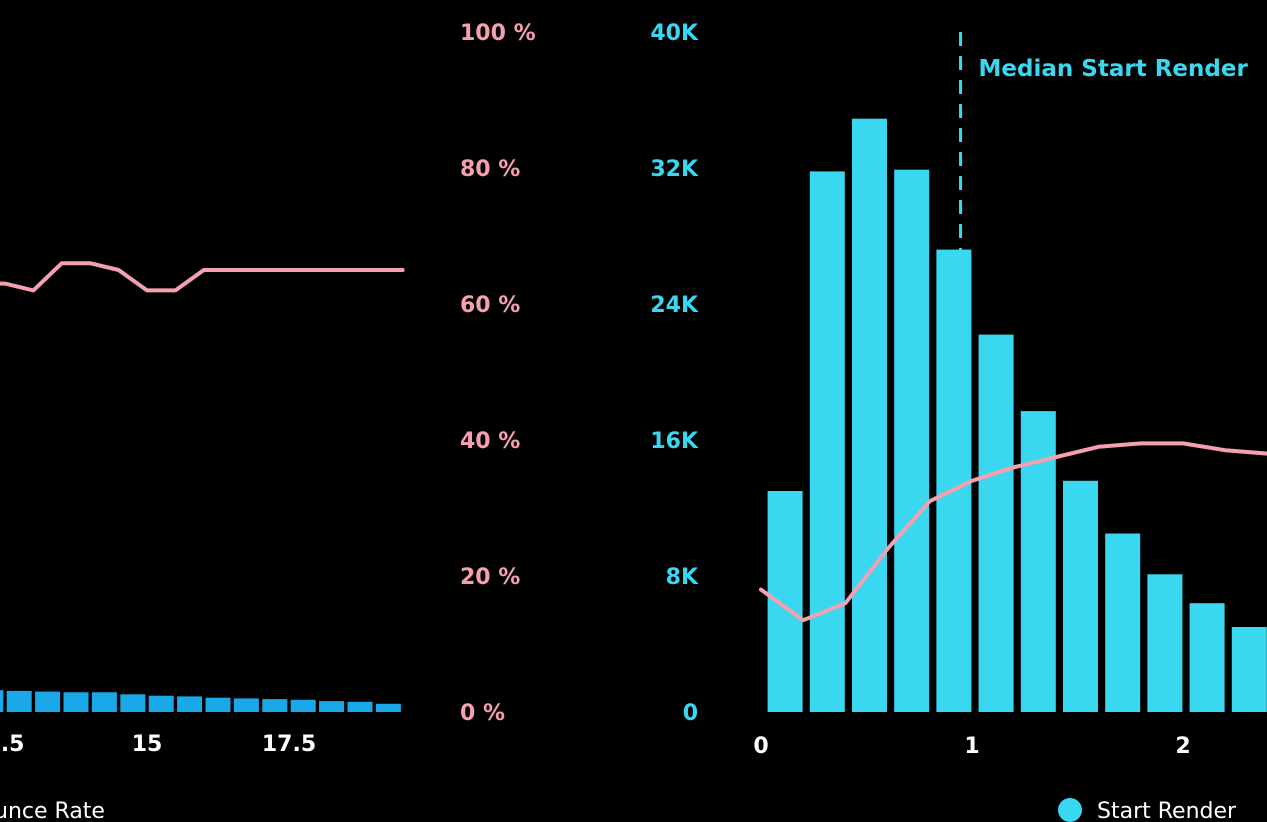 The height and width of the screenshot is (822, 1267). I want to click on count-tick-label: 16K, so click(674, 441).